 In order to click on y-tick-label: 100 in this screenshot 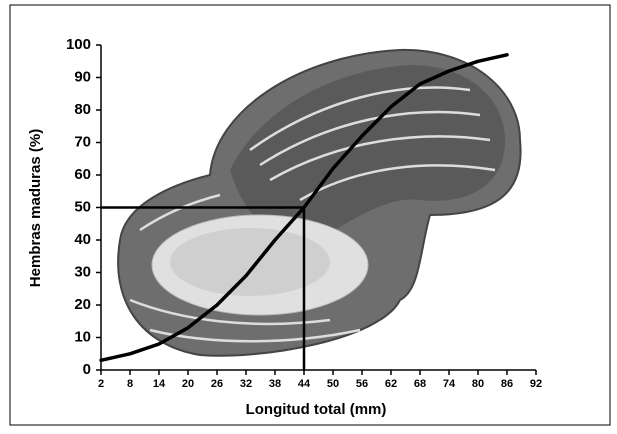, I will do `click(78, 44)`.